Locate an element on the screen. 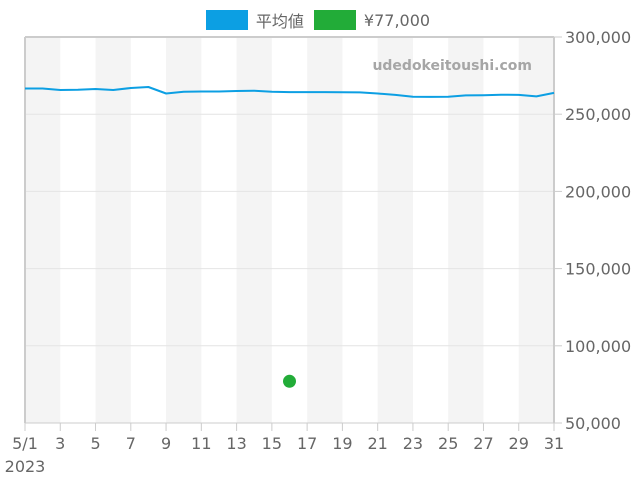  y-tick-label: 50,000 is located at coordinates (593, 423).